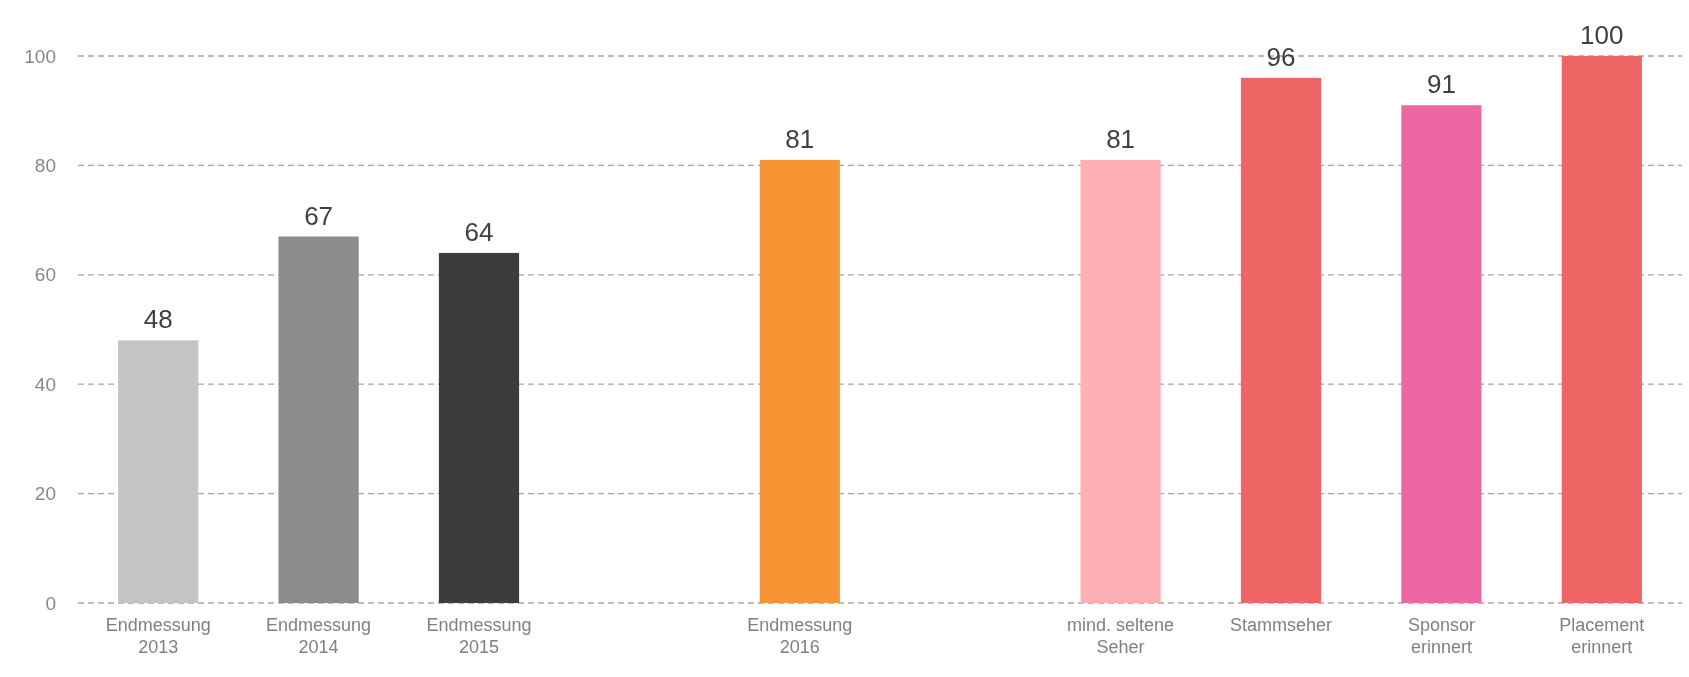 The image size is (1689, 677). I want to click on x-tick-label: Endmessung 2015, so click(479, 636).